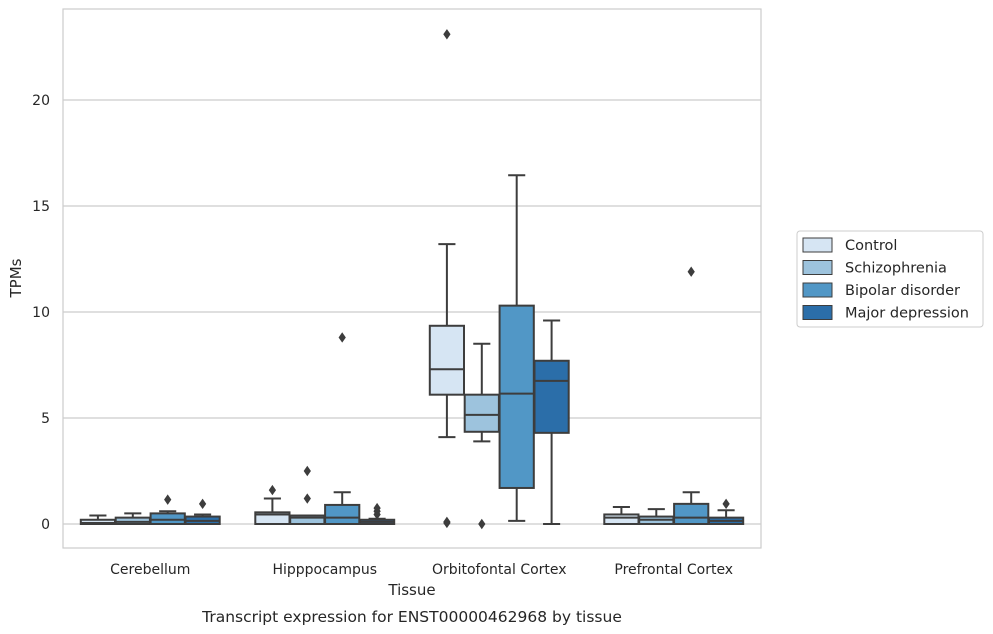  Describe the element at coordinates (673, 570) in the screenshot. I see `x-tick-label: Prefrontal Cortex` at that location.